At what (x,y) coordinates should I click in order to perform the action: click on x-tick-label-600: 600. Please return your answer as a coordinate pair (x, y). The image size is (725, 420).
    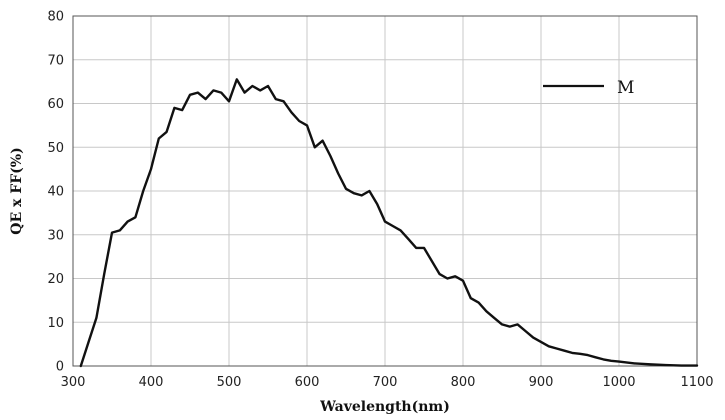
    Looking at the image, I should click on (307, 382).